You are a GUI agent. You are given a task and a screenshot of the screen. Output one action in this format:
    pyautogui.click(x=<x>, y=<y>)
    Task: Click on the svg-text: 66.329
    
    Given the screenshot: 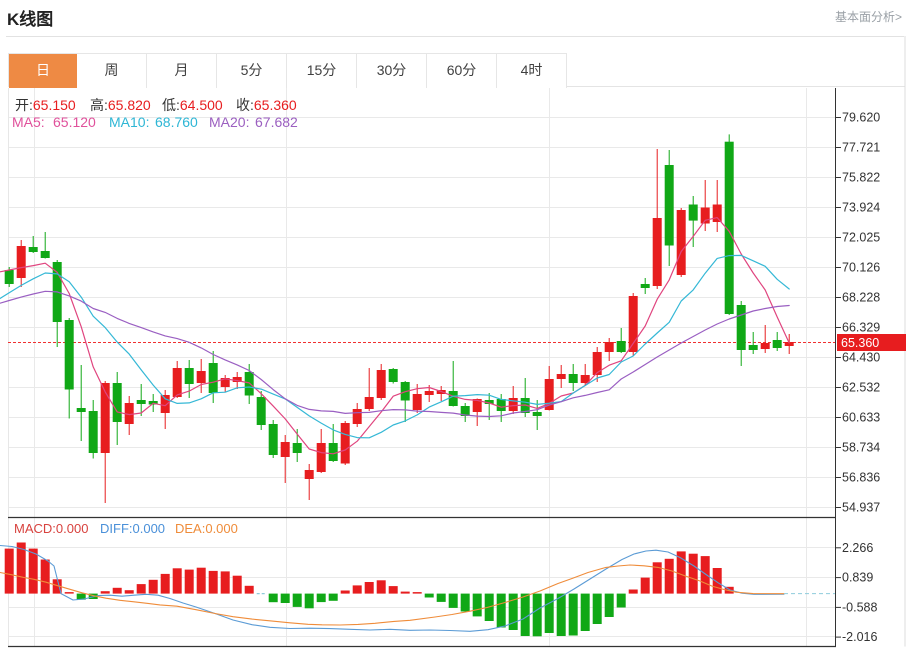 What is the action you would take?
    pyautogui.click(x=861, y=328)
    